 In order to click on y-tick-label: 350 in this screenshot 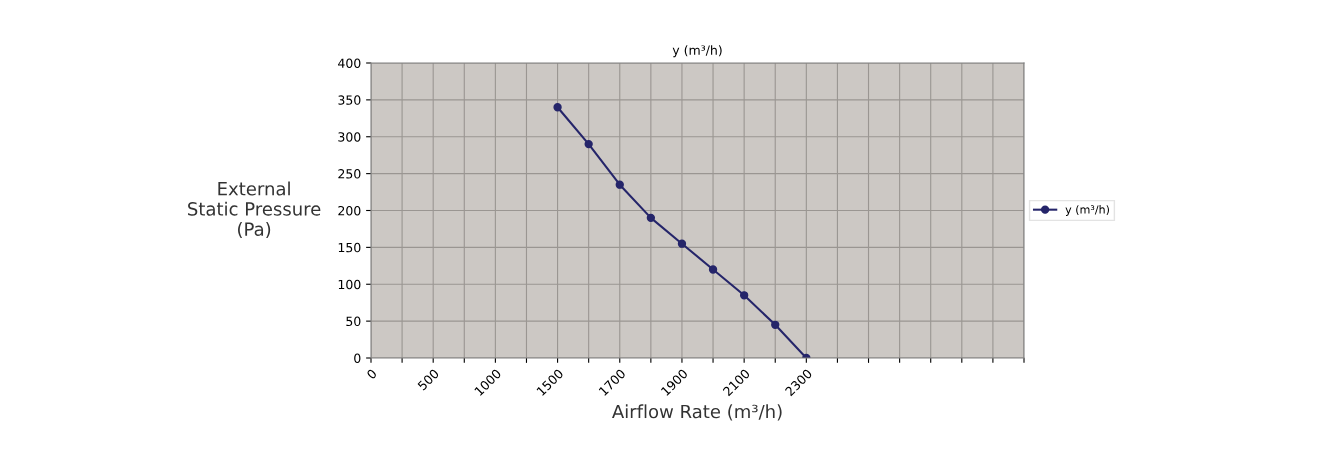, I will do `click(349, 100)`.